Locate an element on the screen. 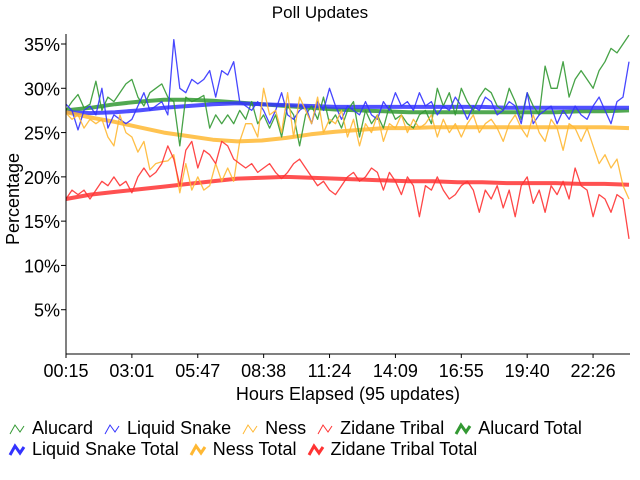 The width and height of the screenshot is (640, 480). legend-label: Ness Total is located at coordinates (254, 449).